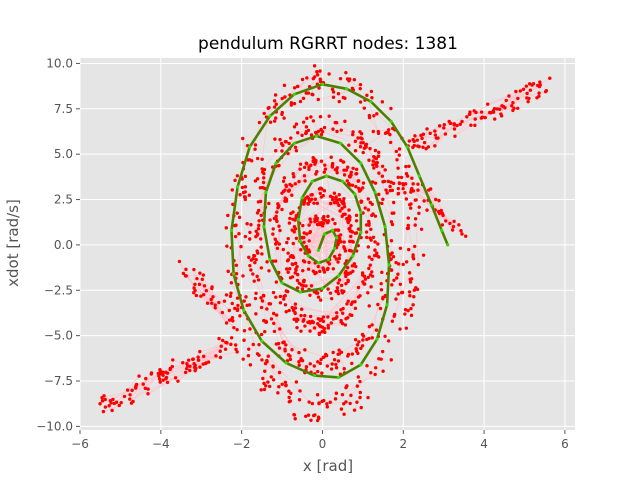 This screenshot has width=640, height=484. I want to click on x-tick-label: 6, so click(565, 444).